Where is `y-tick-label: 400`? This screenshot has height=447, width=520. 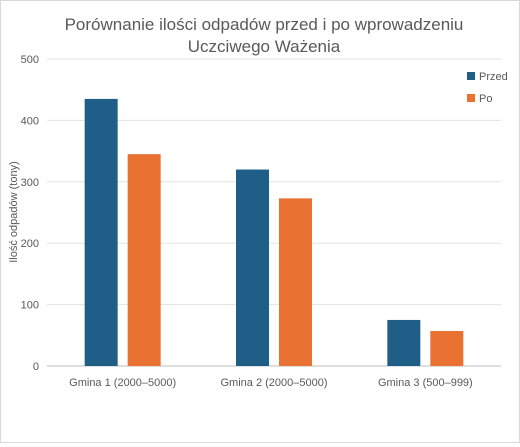
y-tick-label: 400 is located at coordinates (30, 121).